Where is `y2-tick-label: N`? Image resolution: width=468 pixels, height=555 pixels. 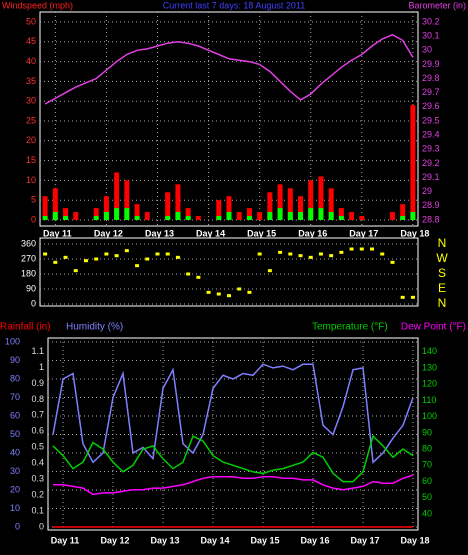 y2-tick-label: N is located at coordinates (442, 243).